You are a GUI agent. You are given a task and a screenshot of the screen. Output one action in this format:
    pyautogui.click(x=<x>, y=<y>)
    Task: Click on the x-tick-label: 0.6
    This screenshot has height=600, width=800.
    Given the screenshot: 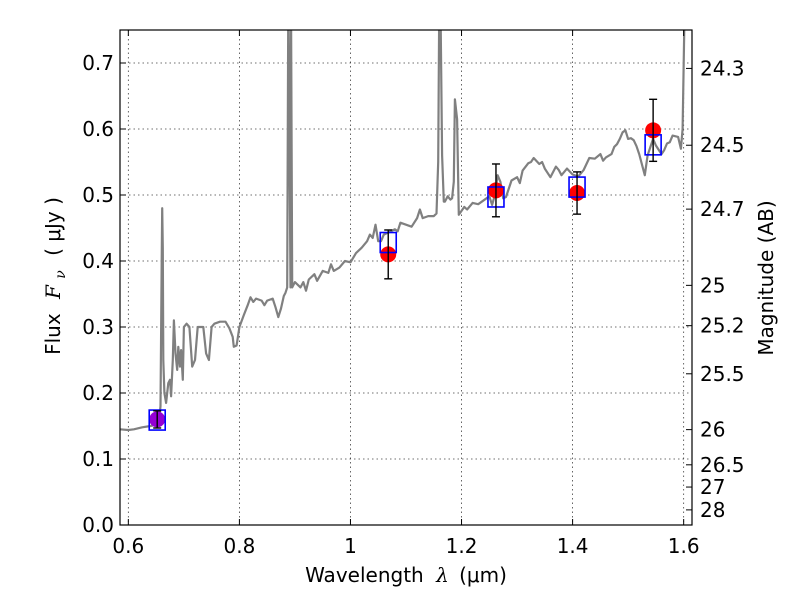 What is the action you would take?
    pyautogui.click(x=128, y=546)
    